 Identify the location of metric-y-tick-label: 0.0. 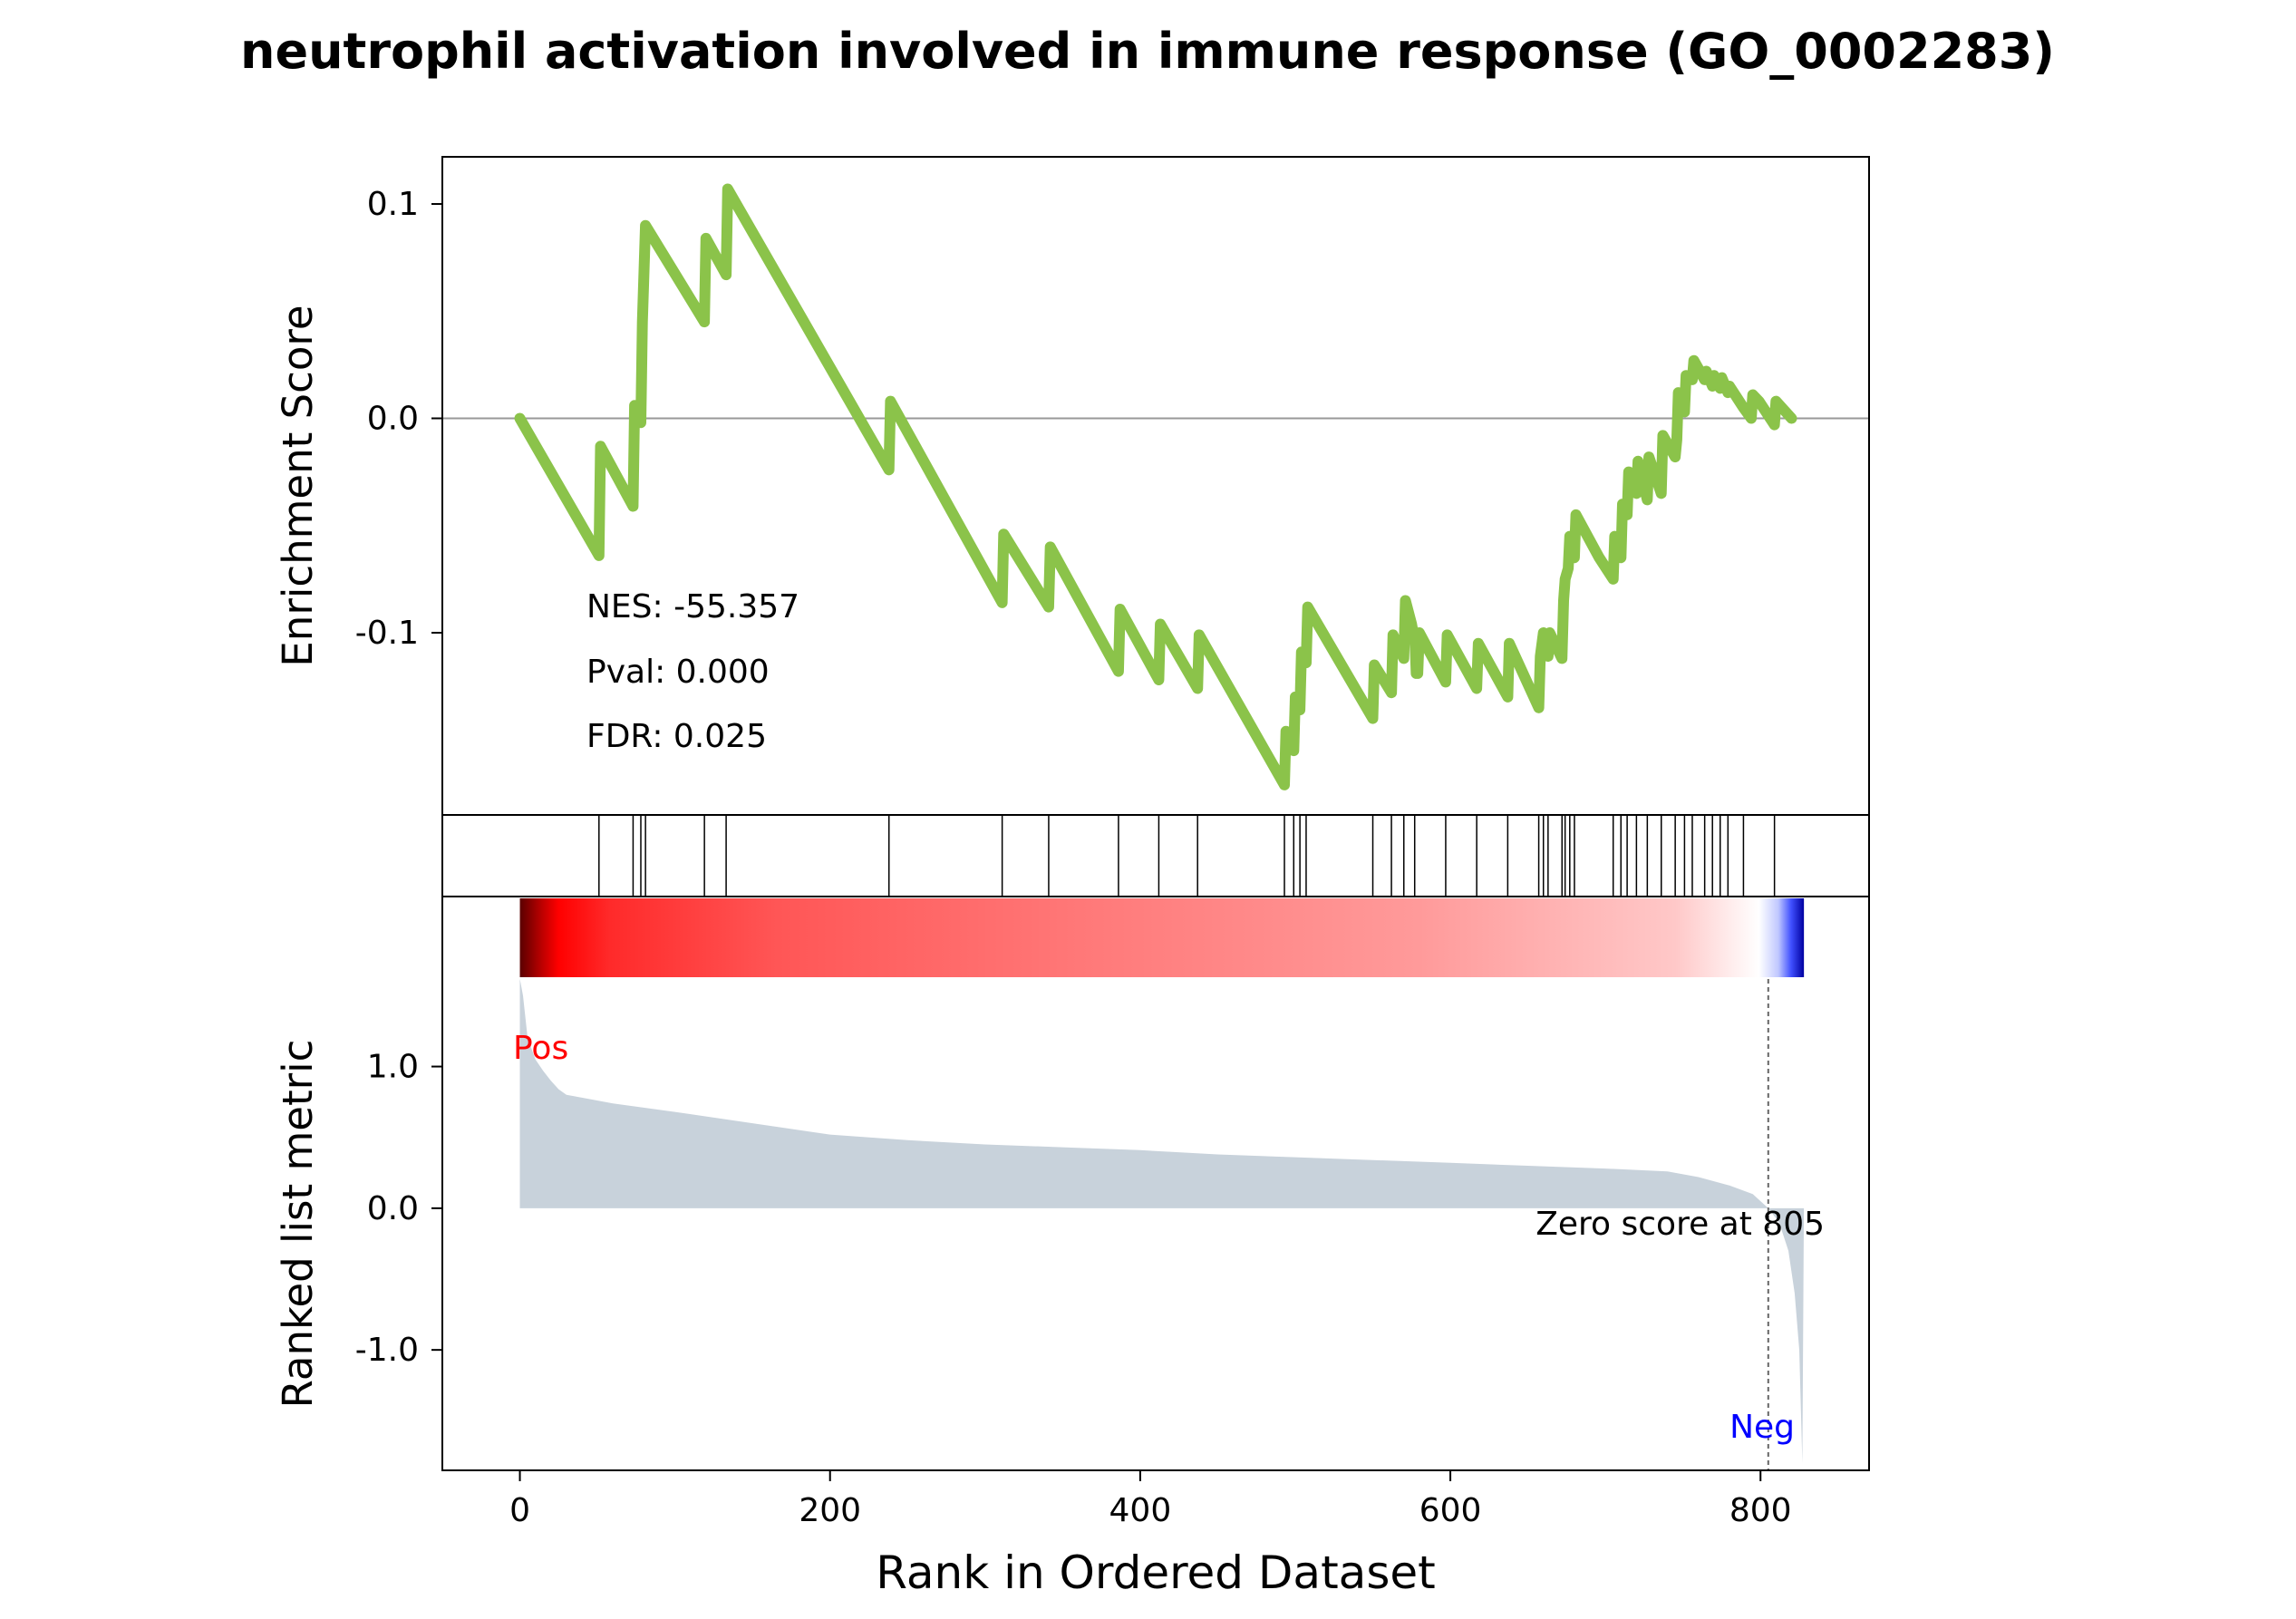
(393, 1209).